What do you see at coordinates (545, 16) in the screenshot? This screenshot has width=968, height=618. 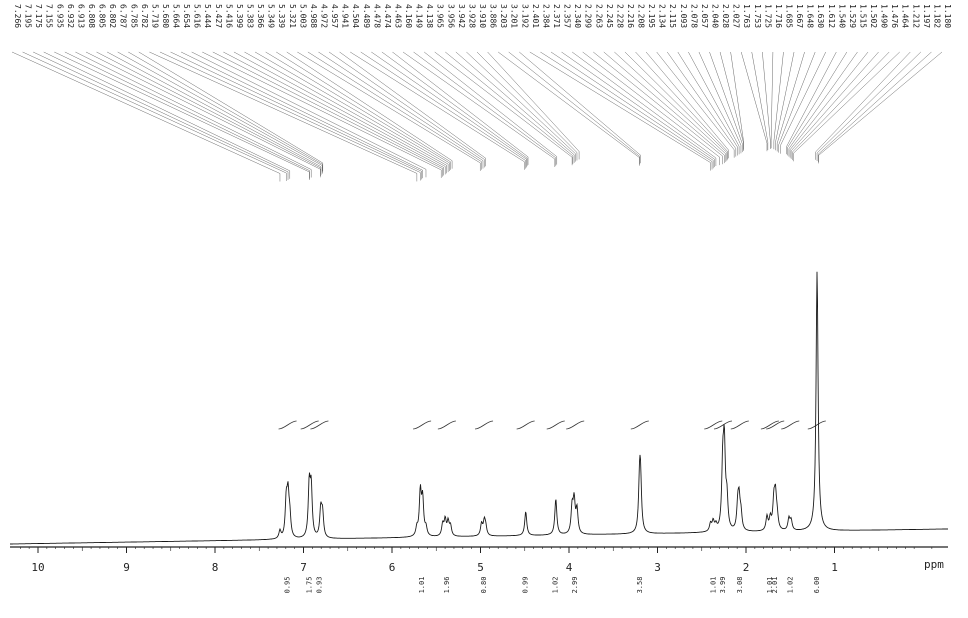 I see `peak-shift-label: 2.384` at bounding box center [545, 16].